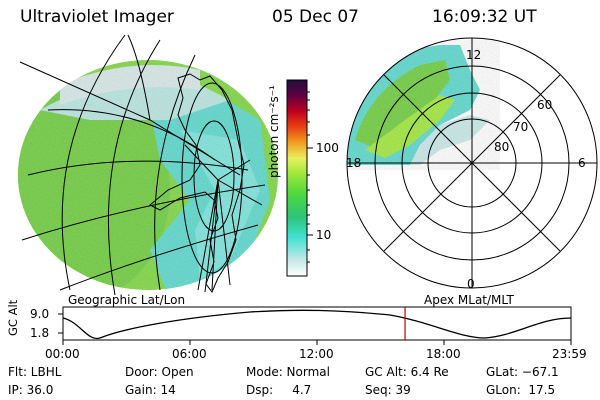 The image size is (600, 400). Describe the element at coordinates (279, 390) in the screenshot. I see `info-dsp: Dsp: 4.7` at that location.